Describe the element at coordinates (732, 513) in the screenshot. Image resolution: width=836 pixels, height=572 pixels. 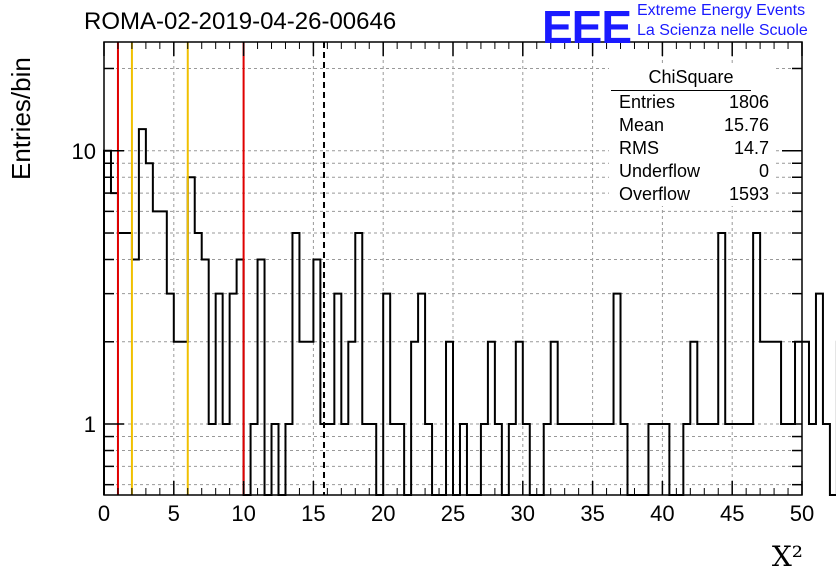
I see `x-tick-label: 45` at that location.